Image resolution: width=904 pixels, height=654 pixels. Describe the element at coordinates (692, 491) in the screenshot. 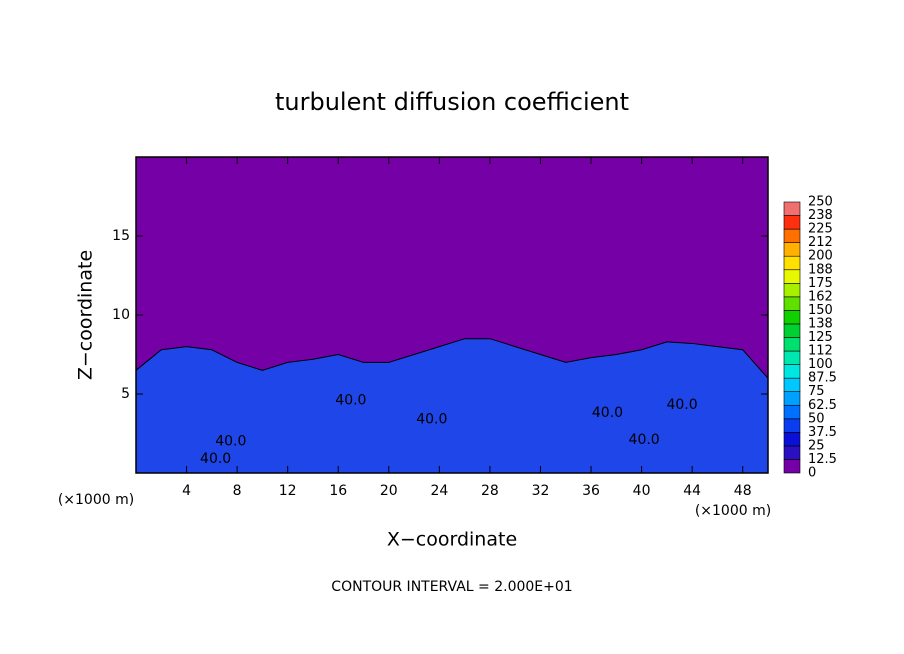

I see `x-tick-label: 44` at that location.